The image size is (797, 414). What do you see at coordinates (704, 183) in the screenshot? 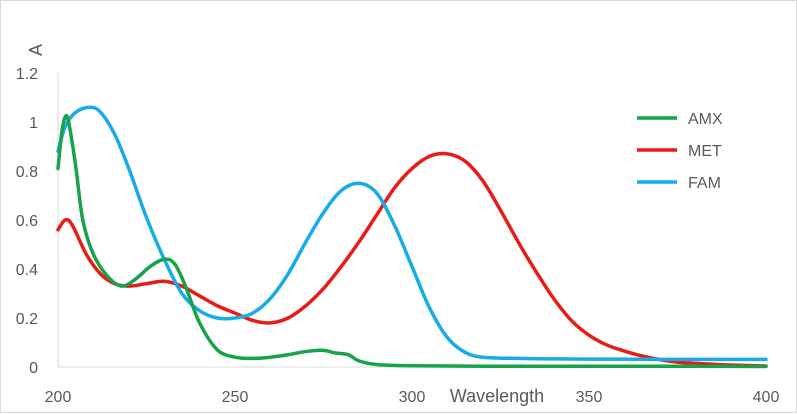
I see `legend-label-fam: FAM` at bounding box center [704, 183].